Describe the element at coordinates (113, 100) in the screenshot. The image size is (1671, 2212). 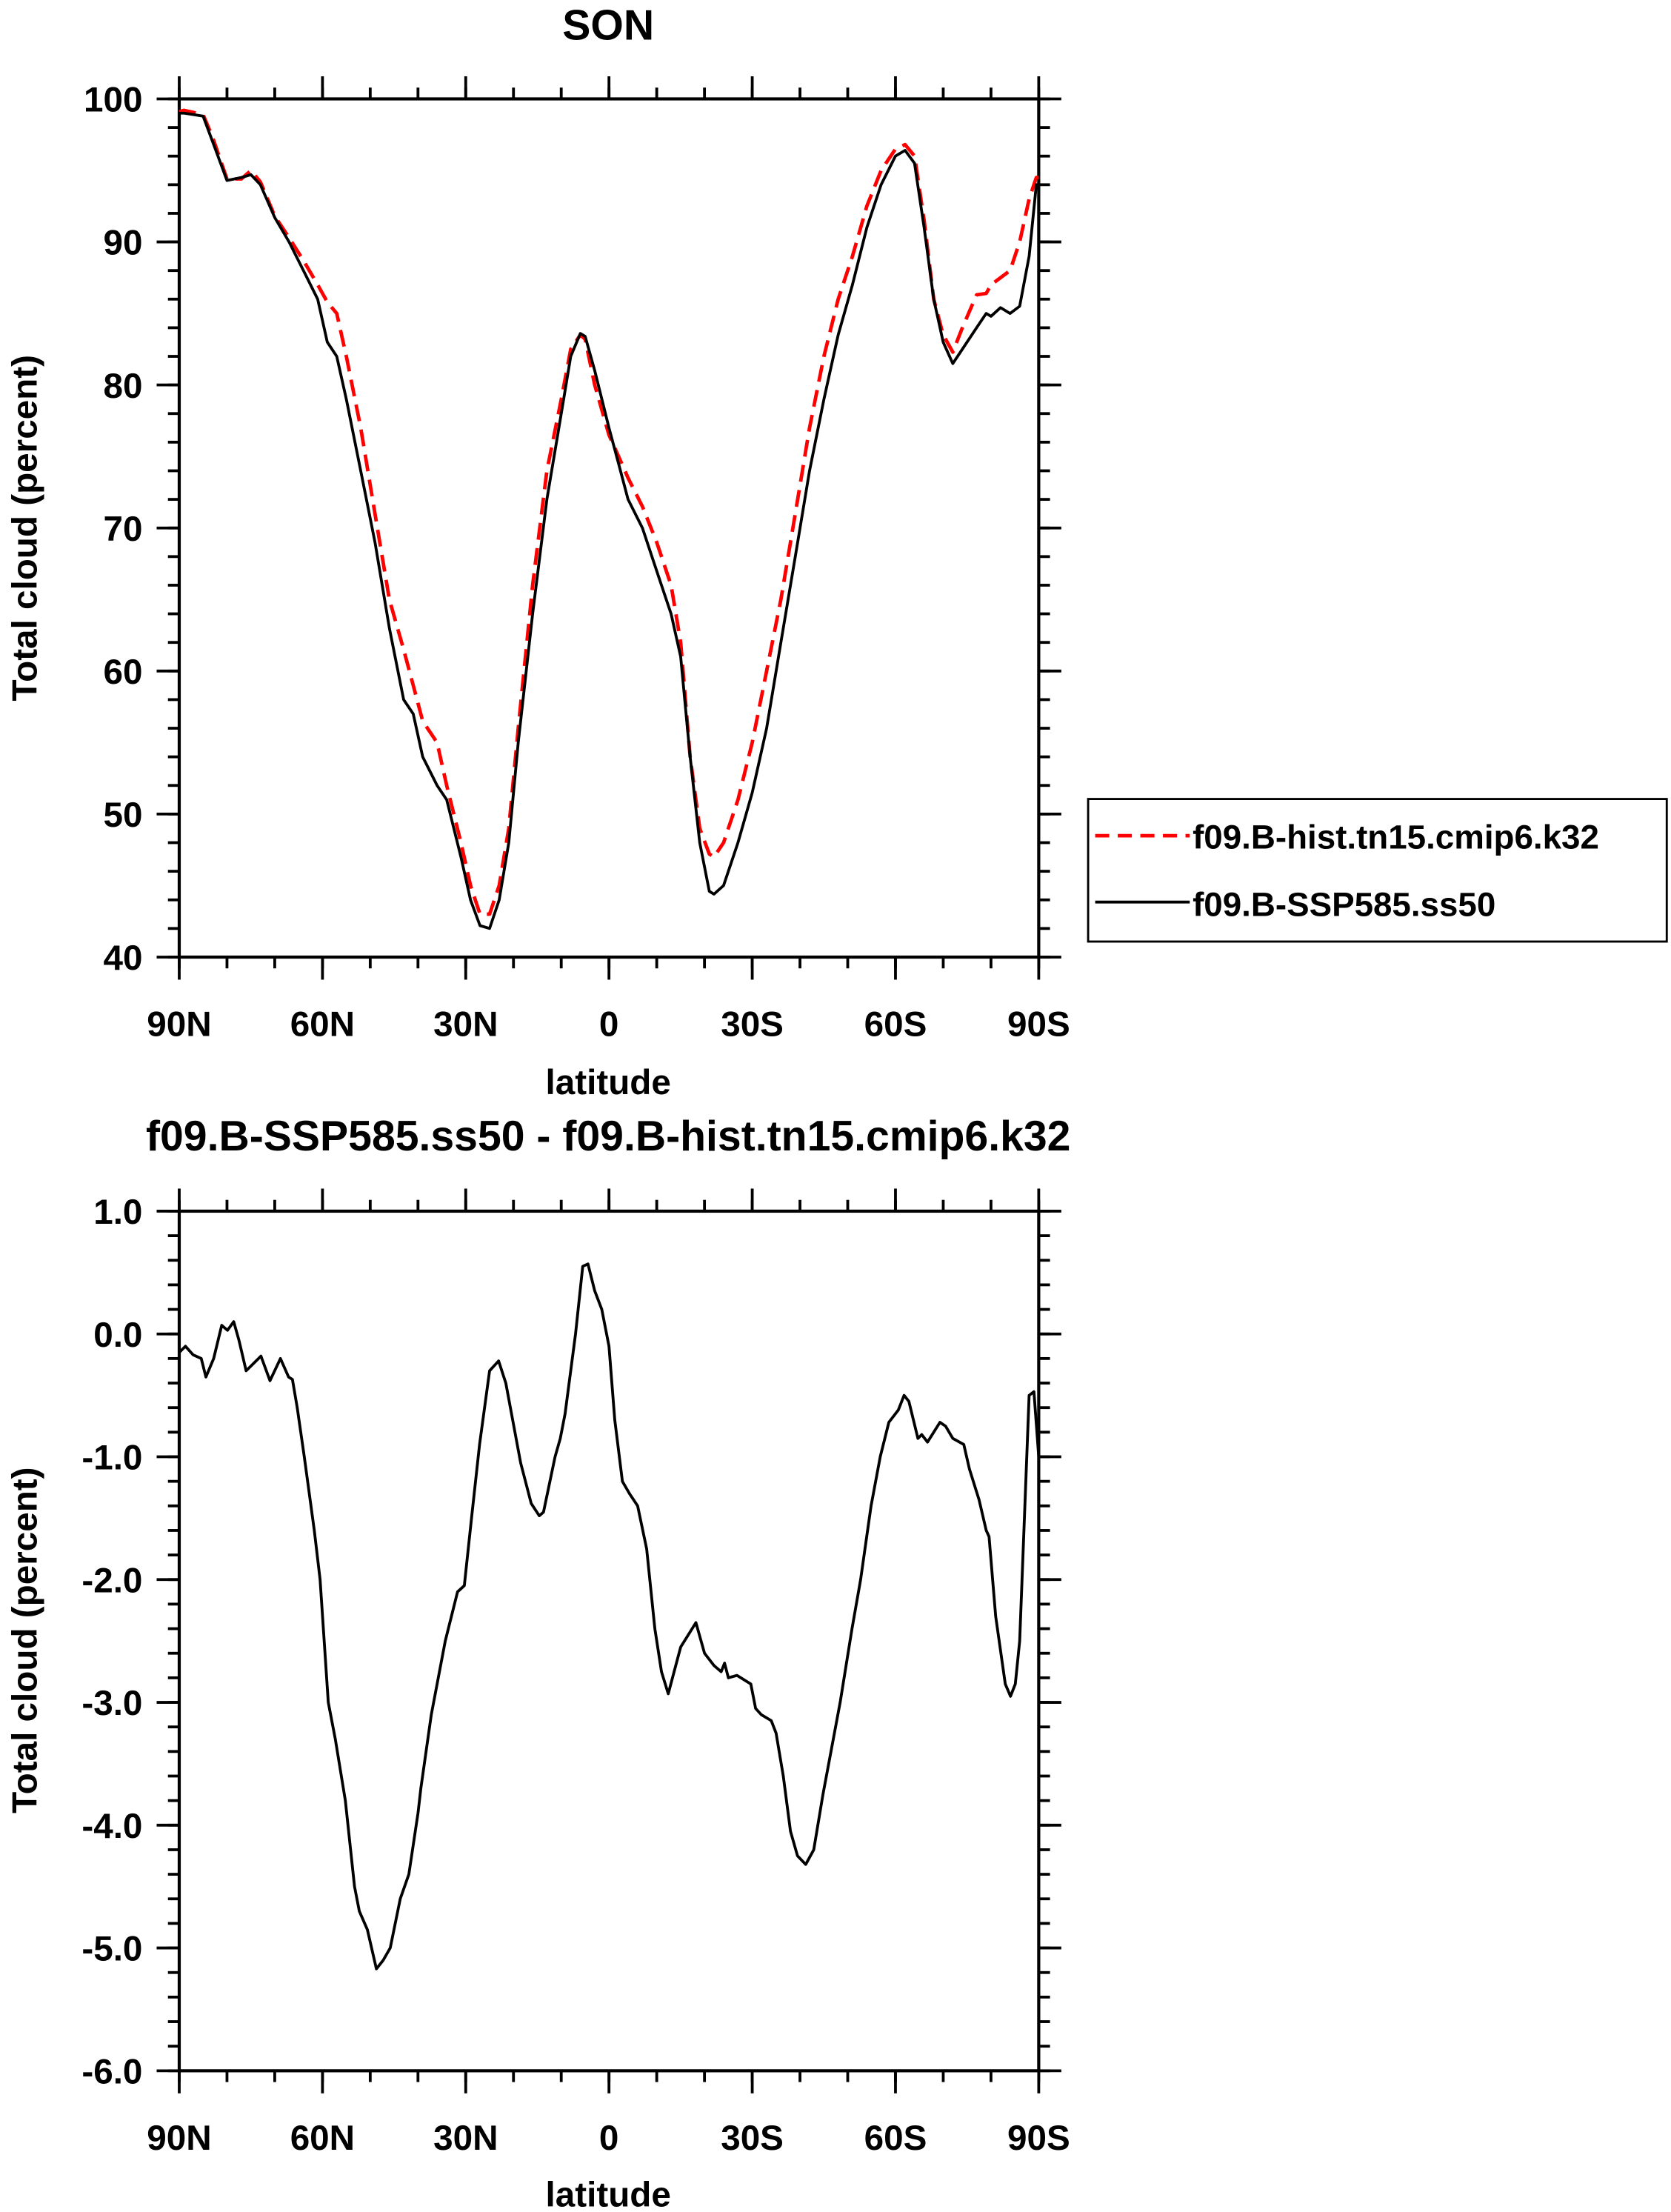
I see `y-tick-label: 100` at that location.